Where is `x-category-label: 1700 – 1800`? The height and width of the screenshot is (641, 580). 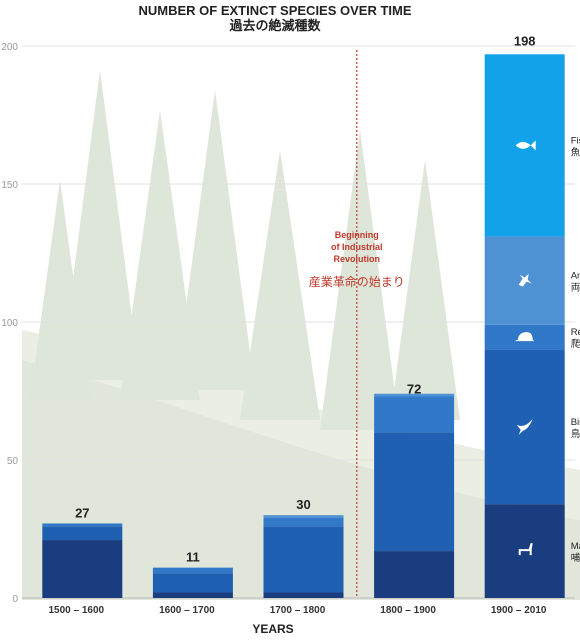 x-category-label: 1700 – 1800 is located at coordinates (298, 610).